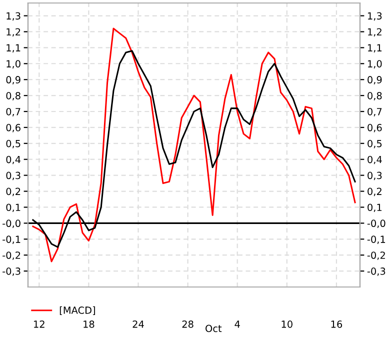 The image size is (389, 342). What do you see at coordinates (13, 160) in the screenshot?
I see `y-tick-label: 0,4` at bounding box center [13, 160].